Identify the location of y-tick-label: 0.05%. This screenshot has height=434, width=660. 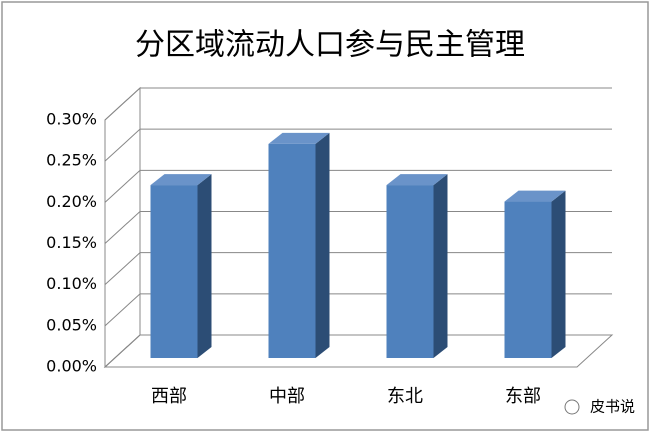
(71, 324).